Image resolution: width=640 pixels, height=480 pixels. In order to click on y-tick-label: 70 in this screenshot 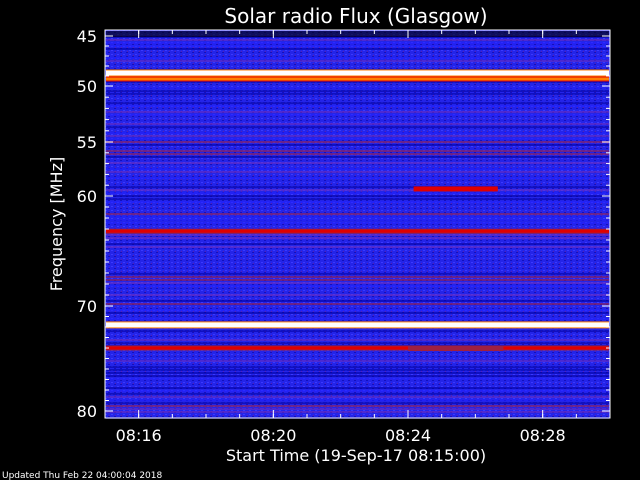, I will do `click(87, 306)`.